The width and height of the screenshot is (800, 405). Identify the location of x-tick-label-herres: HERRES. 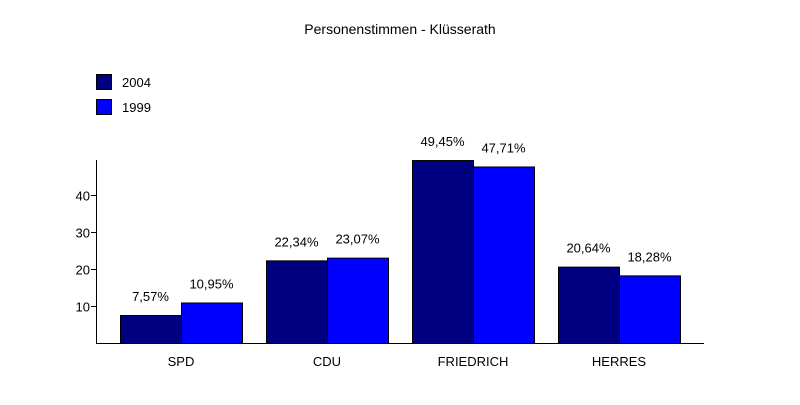
(619, 361).